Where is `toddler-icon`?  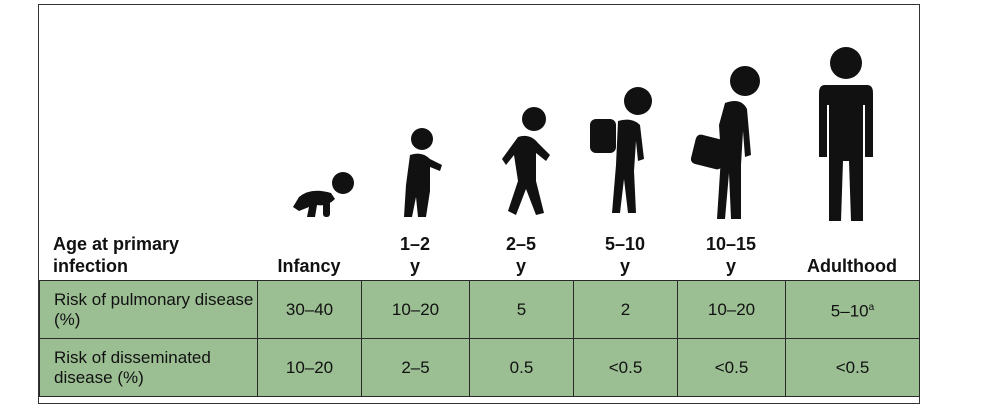 toddler-icon is located at coordinates (424, 175).